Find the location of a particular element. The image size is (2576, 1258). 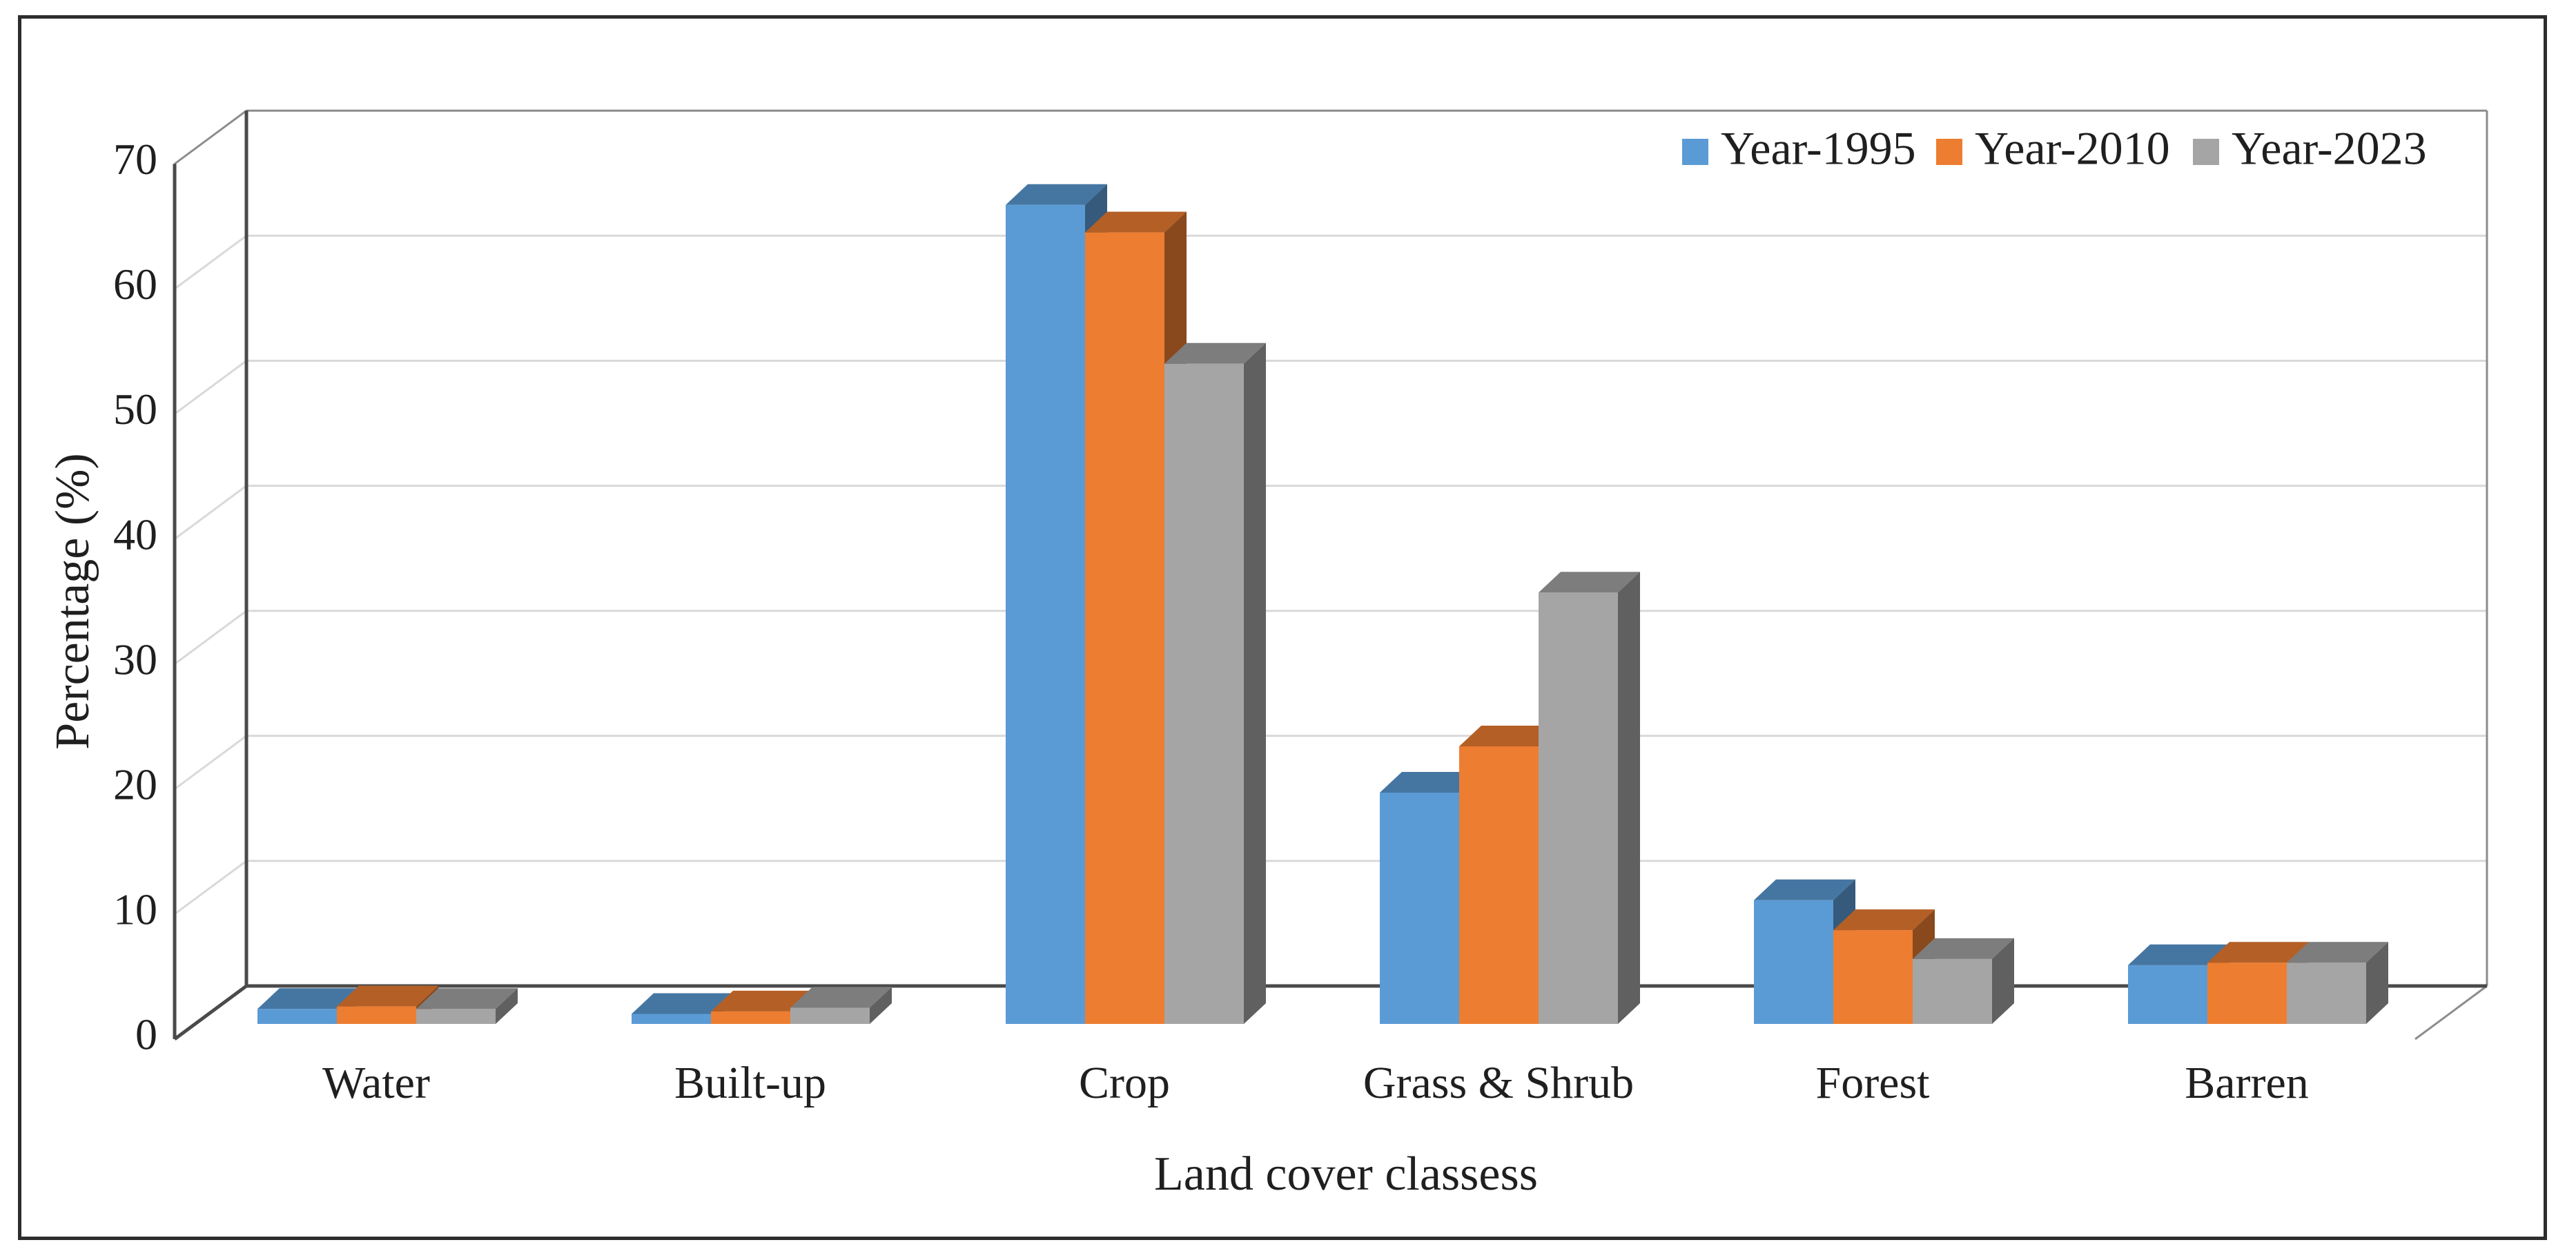

bar-built-up-year-2023 is located at coordinates (841, 1006).